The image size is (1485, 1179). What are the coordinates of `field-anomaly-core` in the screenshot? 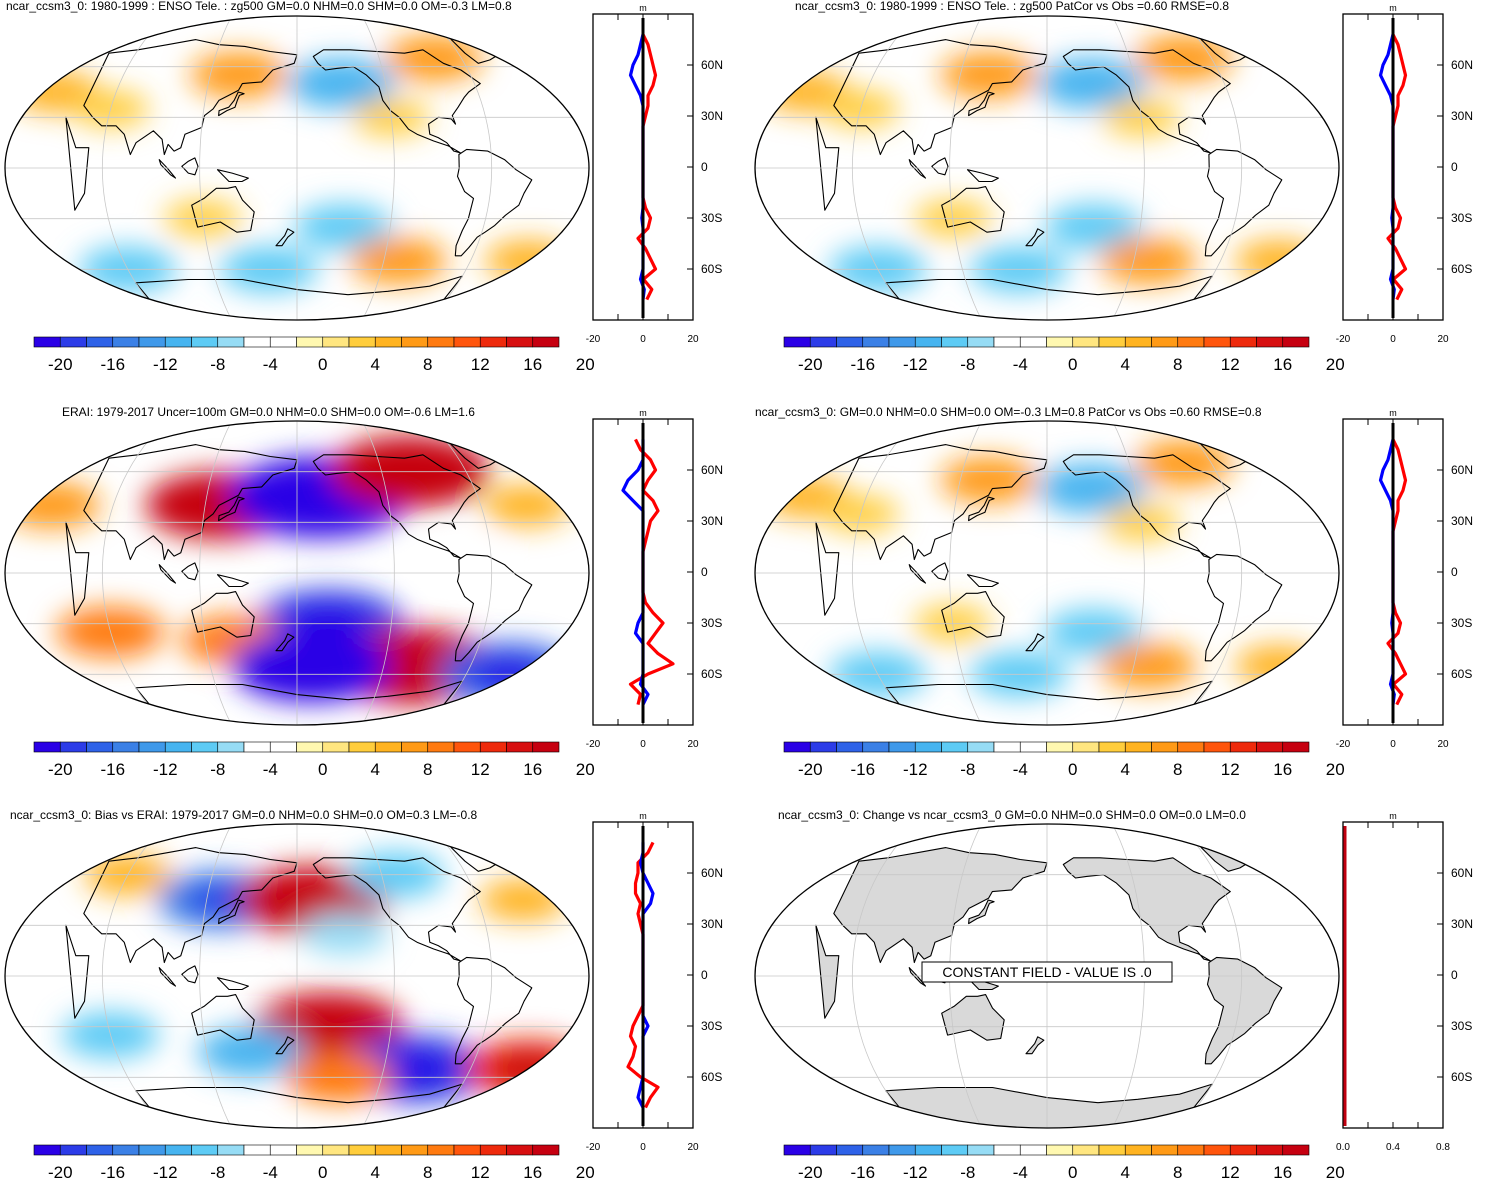 It's located at (311, 666).